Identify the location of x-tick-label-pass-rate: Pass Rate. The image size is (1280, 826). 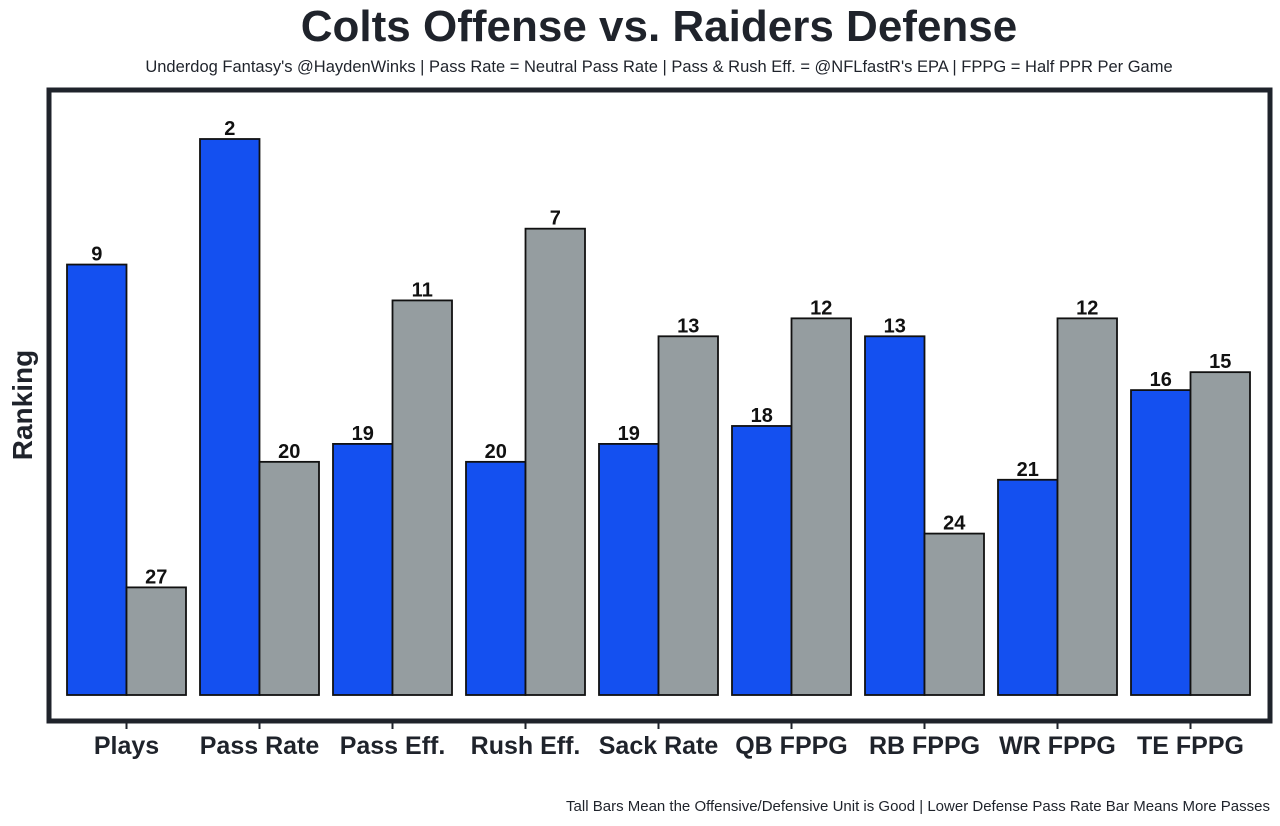
(260, 746).